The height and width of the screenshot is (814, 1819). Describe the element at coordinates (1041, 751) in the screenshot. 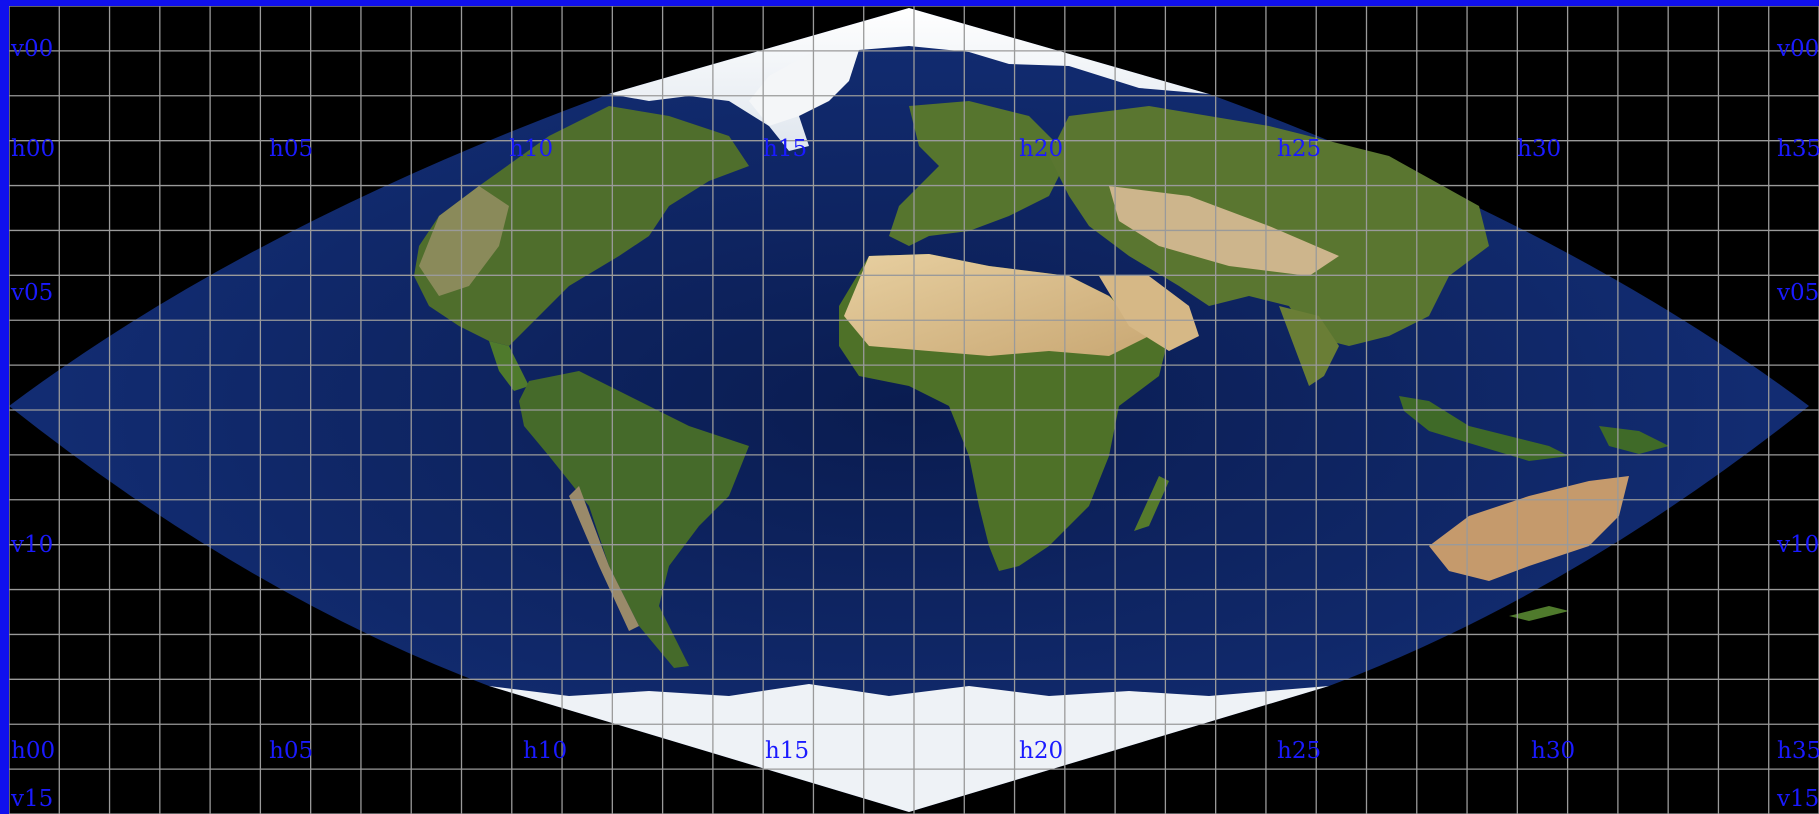

I see `label-h20-bottom: h20` at that location.